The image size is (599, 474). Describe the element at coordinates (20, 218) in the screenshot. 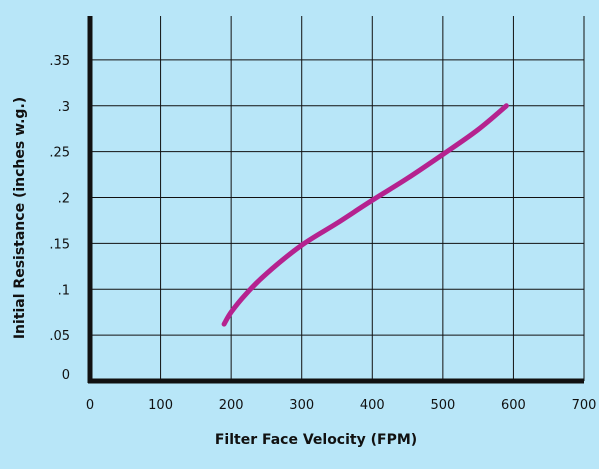

I see `y-axis-title: Initial Resistance (inches w.g.)` at that location.